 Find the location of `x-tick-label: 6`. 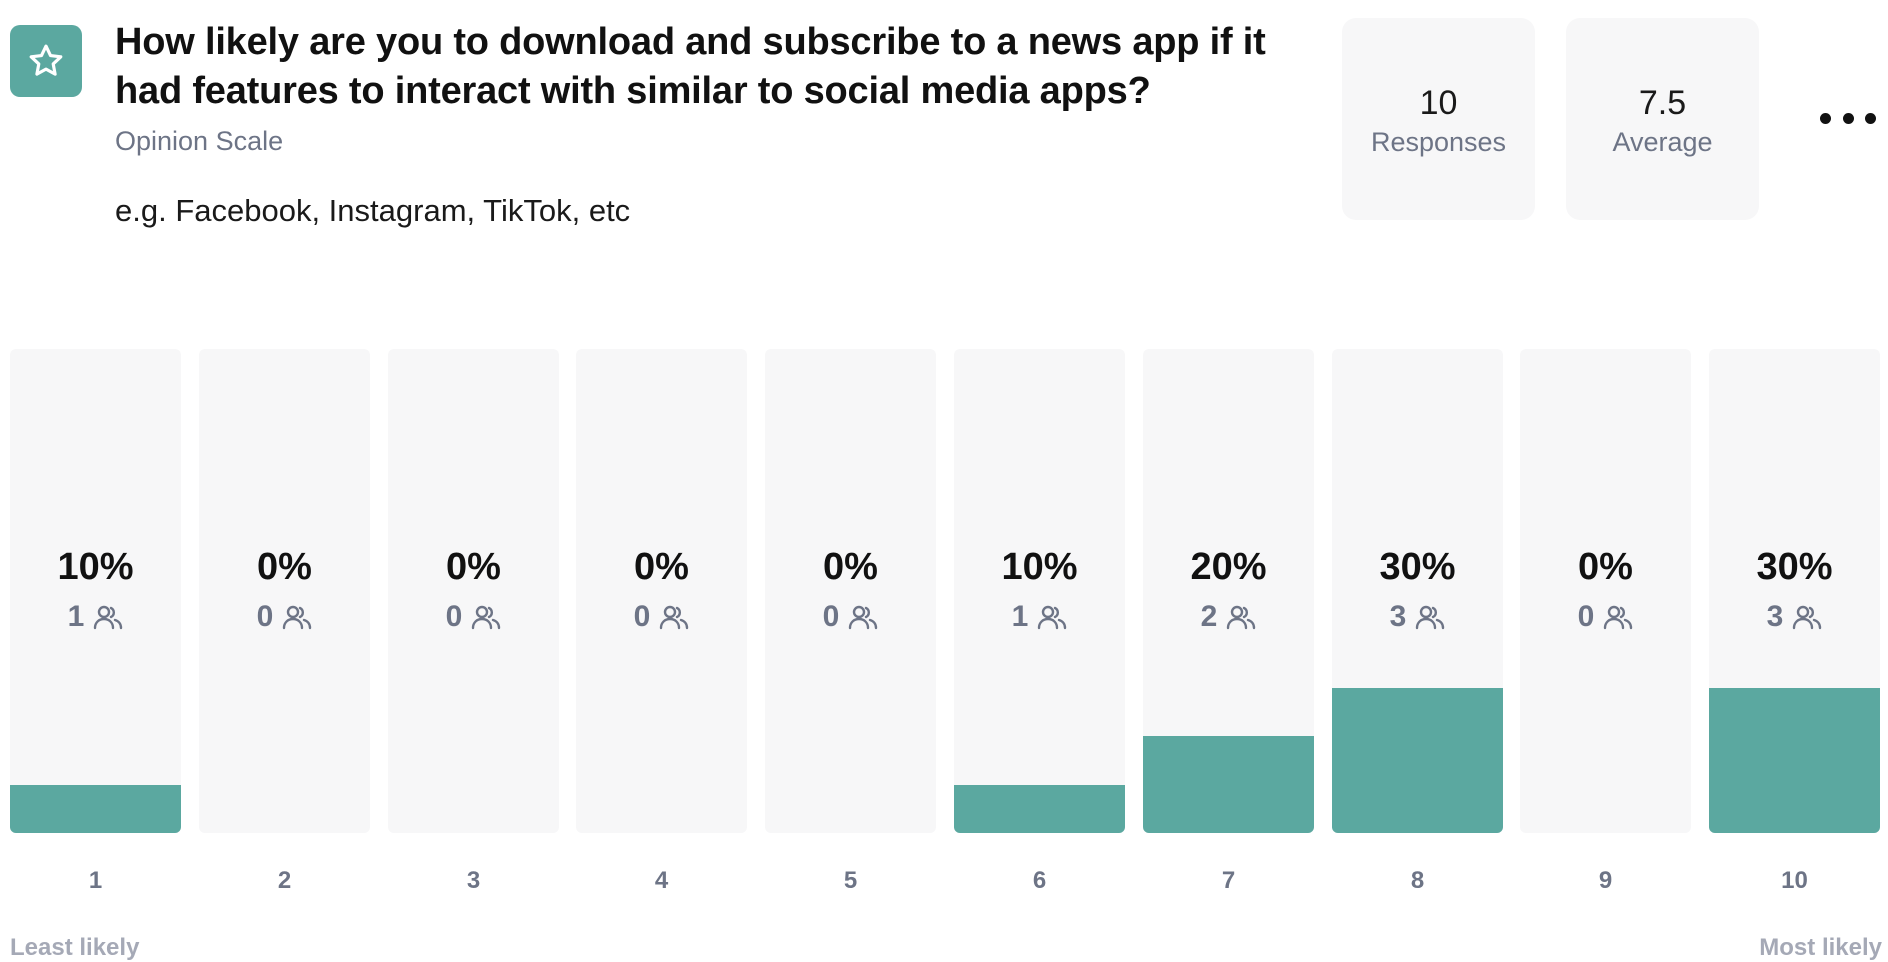

x-tick-label: 6 is located at coordinates (1039, 880).